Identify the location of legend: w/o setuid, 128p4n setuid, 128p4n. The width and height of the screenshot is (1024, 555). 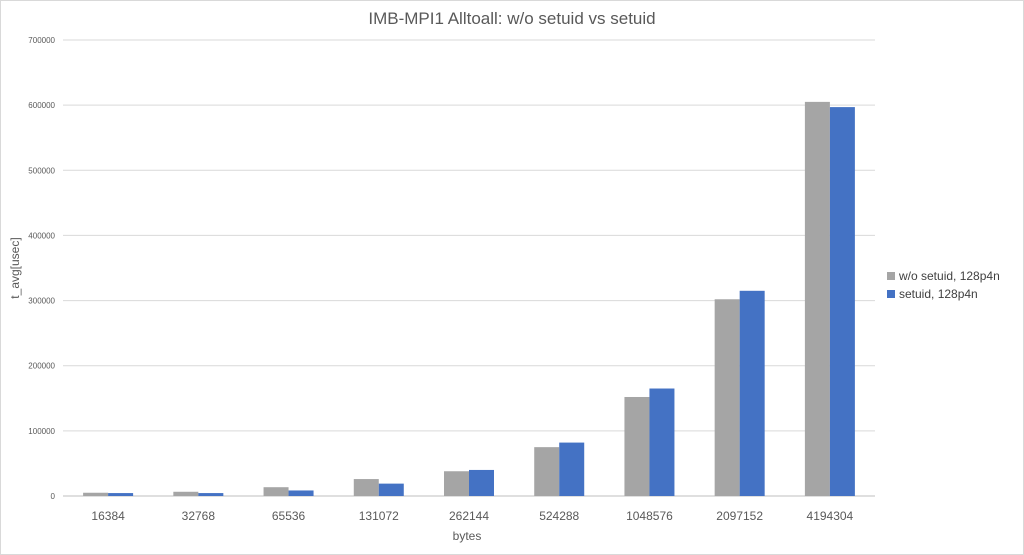
(943, 285).